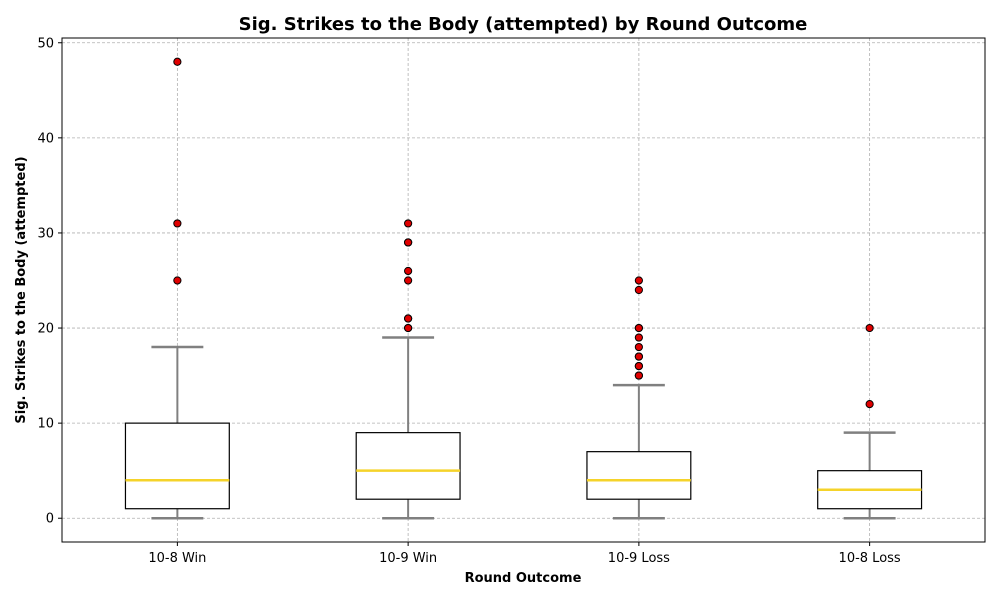 This screenshot has width=1000, height=600. Describe the element at coordinates (21, 289) in the screenshot. I see `y-axis-label: Sig. Strikes to the Body (attempted)` at that location.